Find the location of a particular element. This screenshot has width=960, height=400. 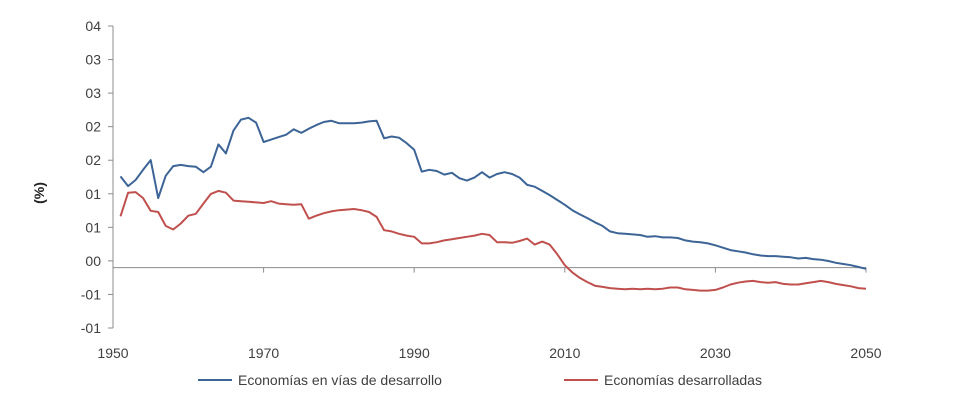

legend-label-developed: Economías desarrolladas is located at coordinates (683, 380).